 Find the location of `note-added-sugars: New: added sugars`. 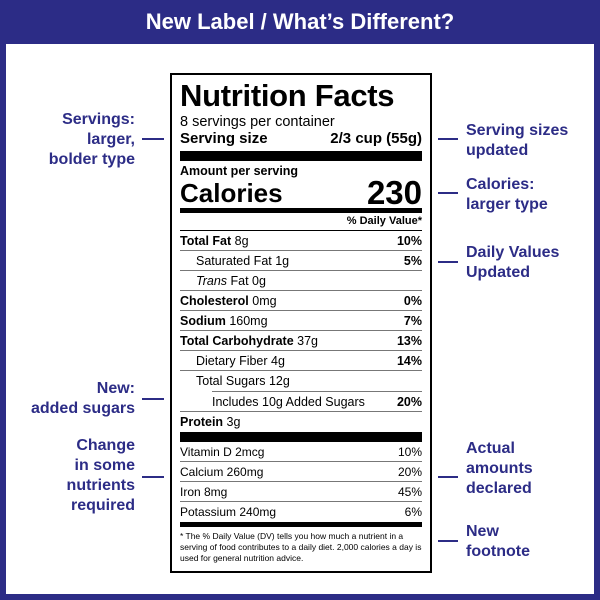

note-added-sugars: New: added sugars is located at coordinates (83, 399).